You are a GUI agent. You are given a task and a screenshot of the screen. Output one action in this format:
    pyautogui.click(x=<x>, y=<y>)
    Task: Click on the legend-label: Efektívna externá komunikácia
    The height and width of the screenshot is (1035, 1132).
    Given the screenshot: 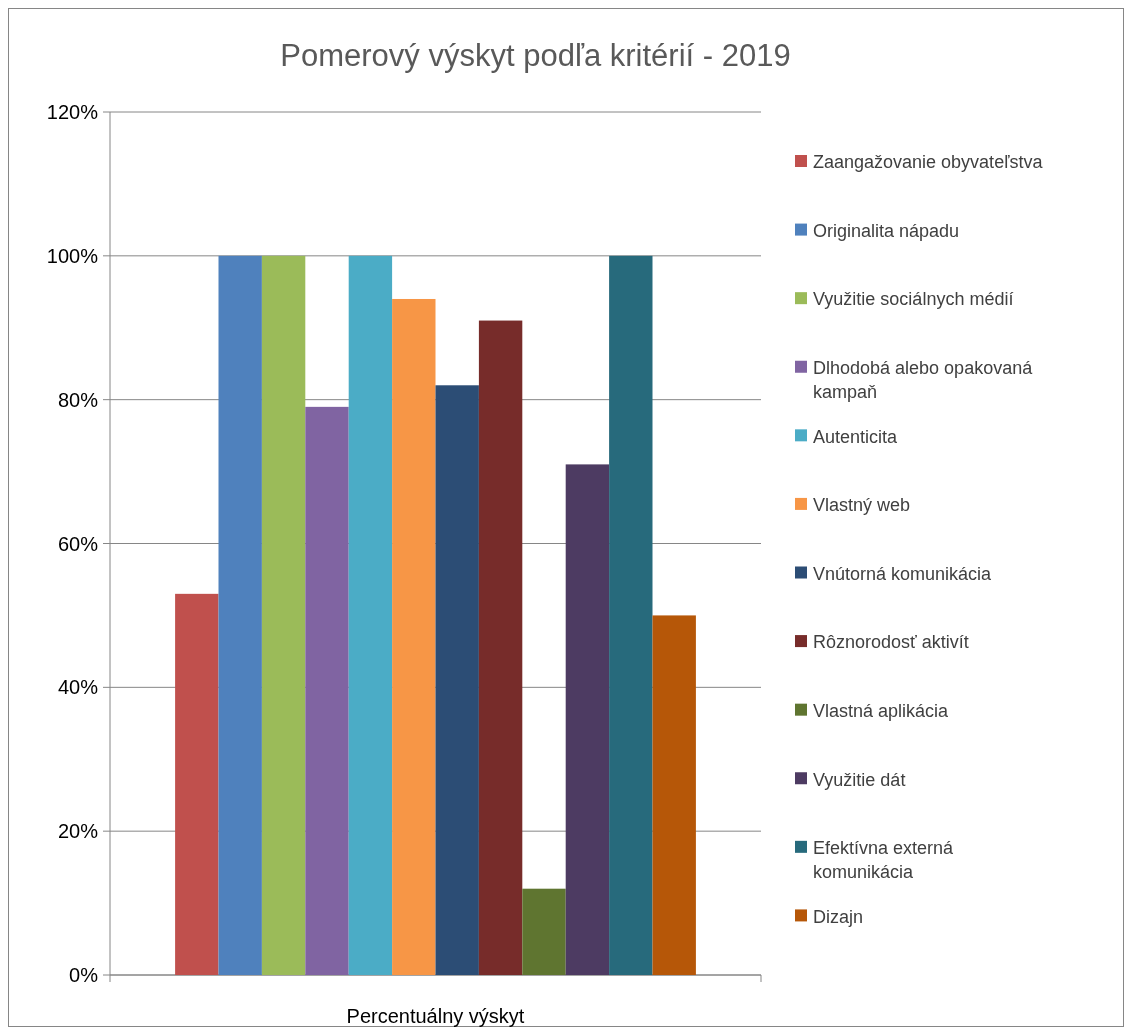 What is the action you would take?
    pyautogui.click(x=884, y=860)
    